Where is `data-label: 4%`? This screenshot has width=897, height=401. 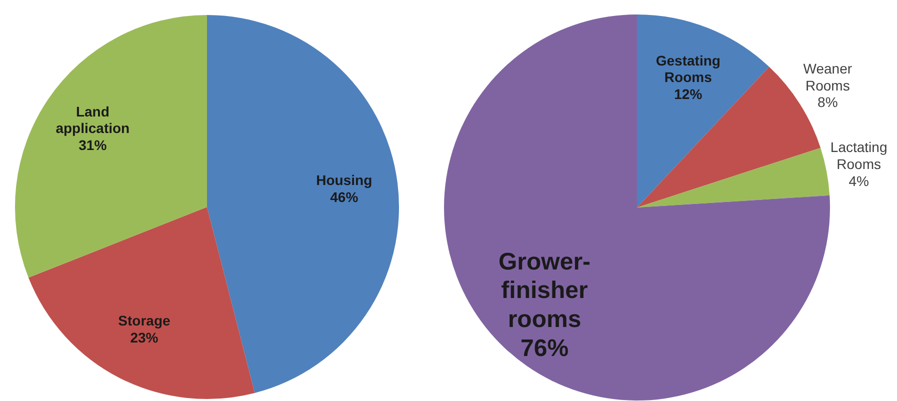 data-label: 4% is located at coordinates (858, 180).